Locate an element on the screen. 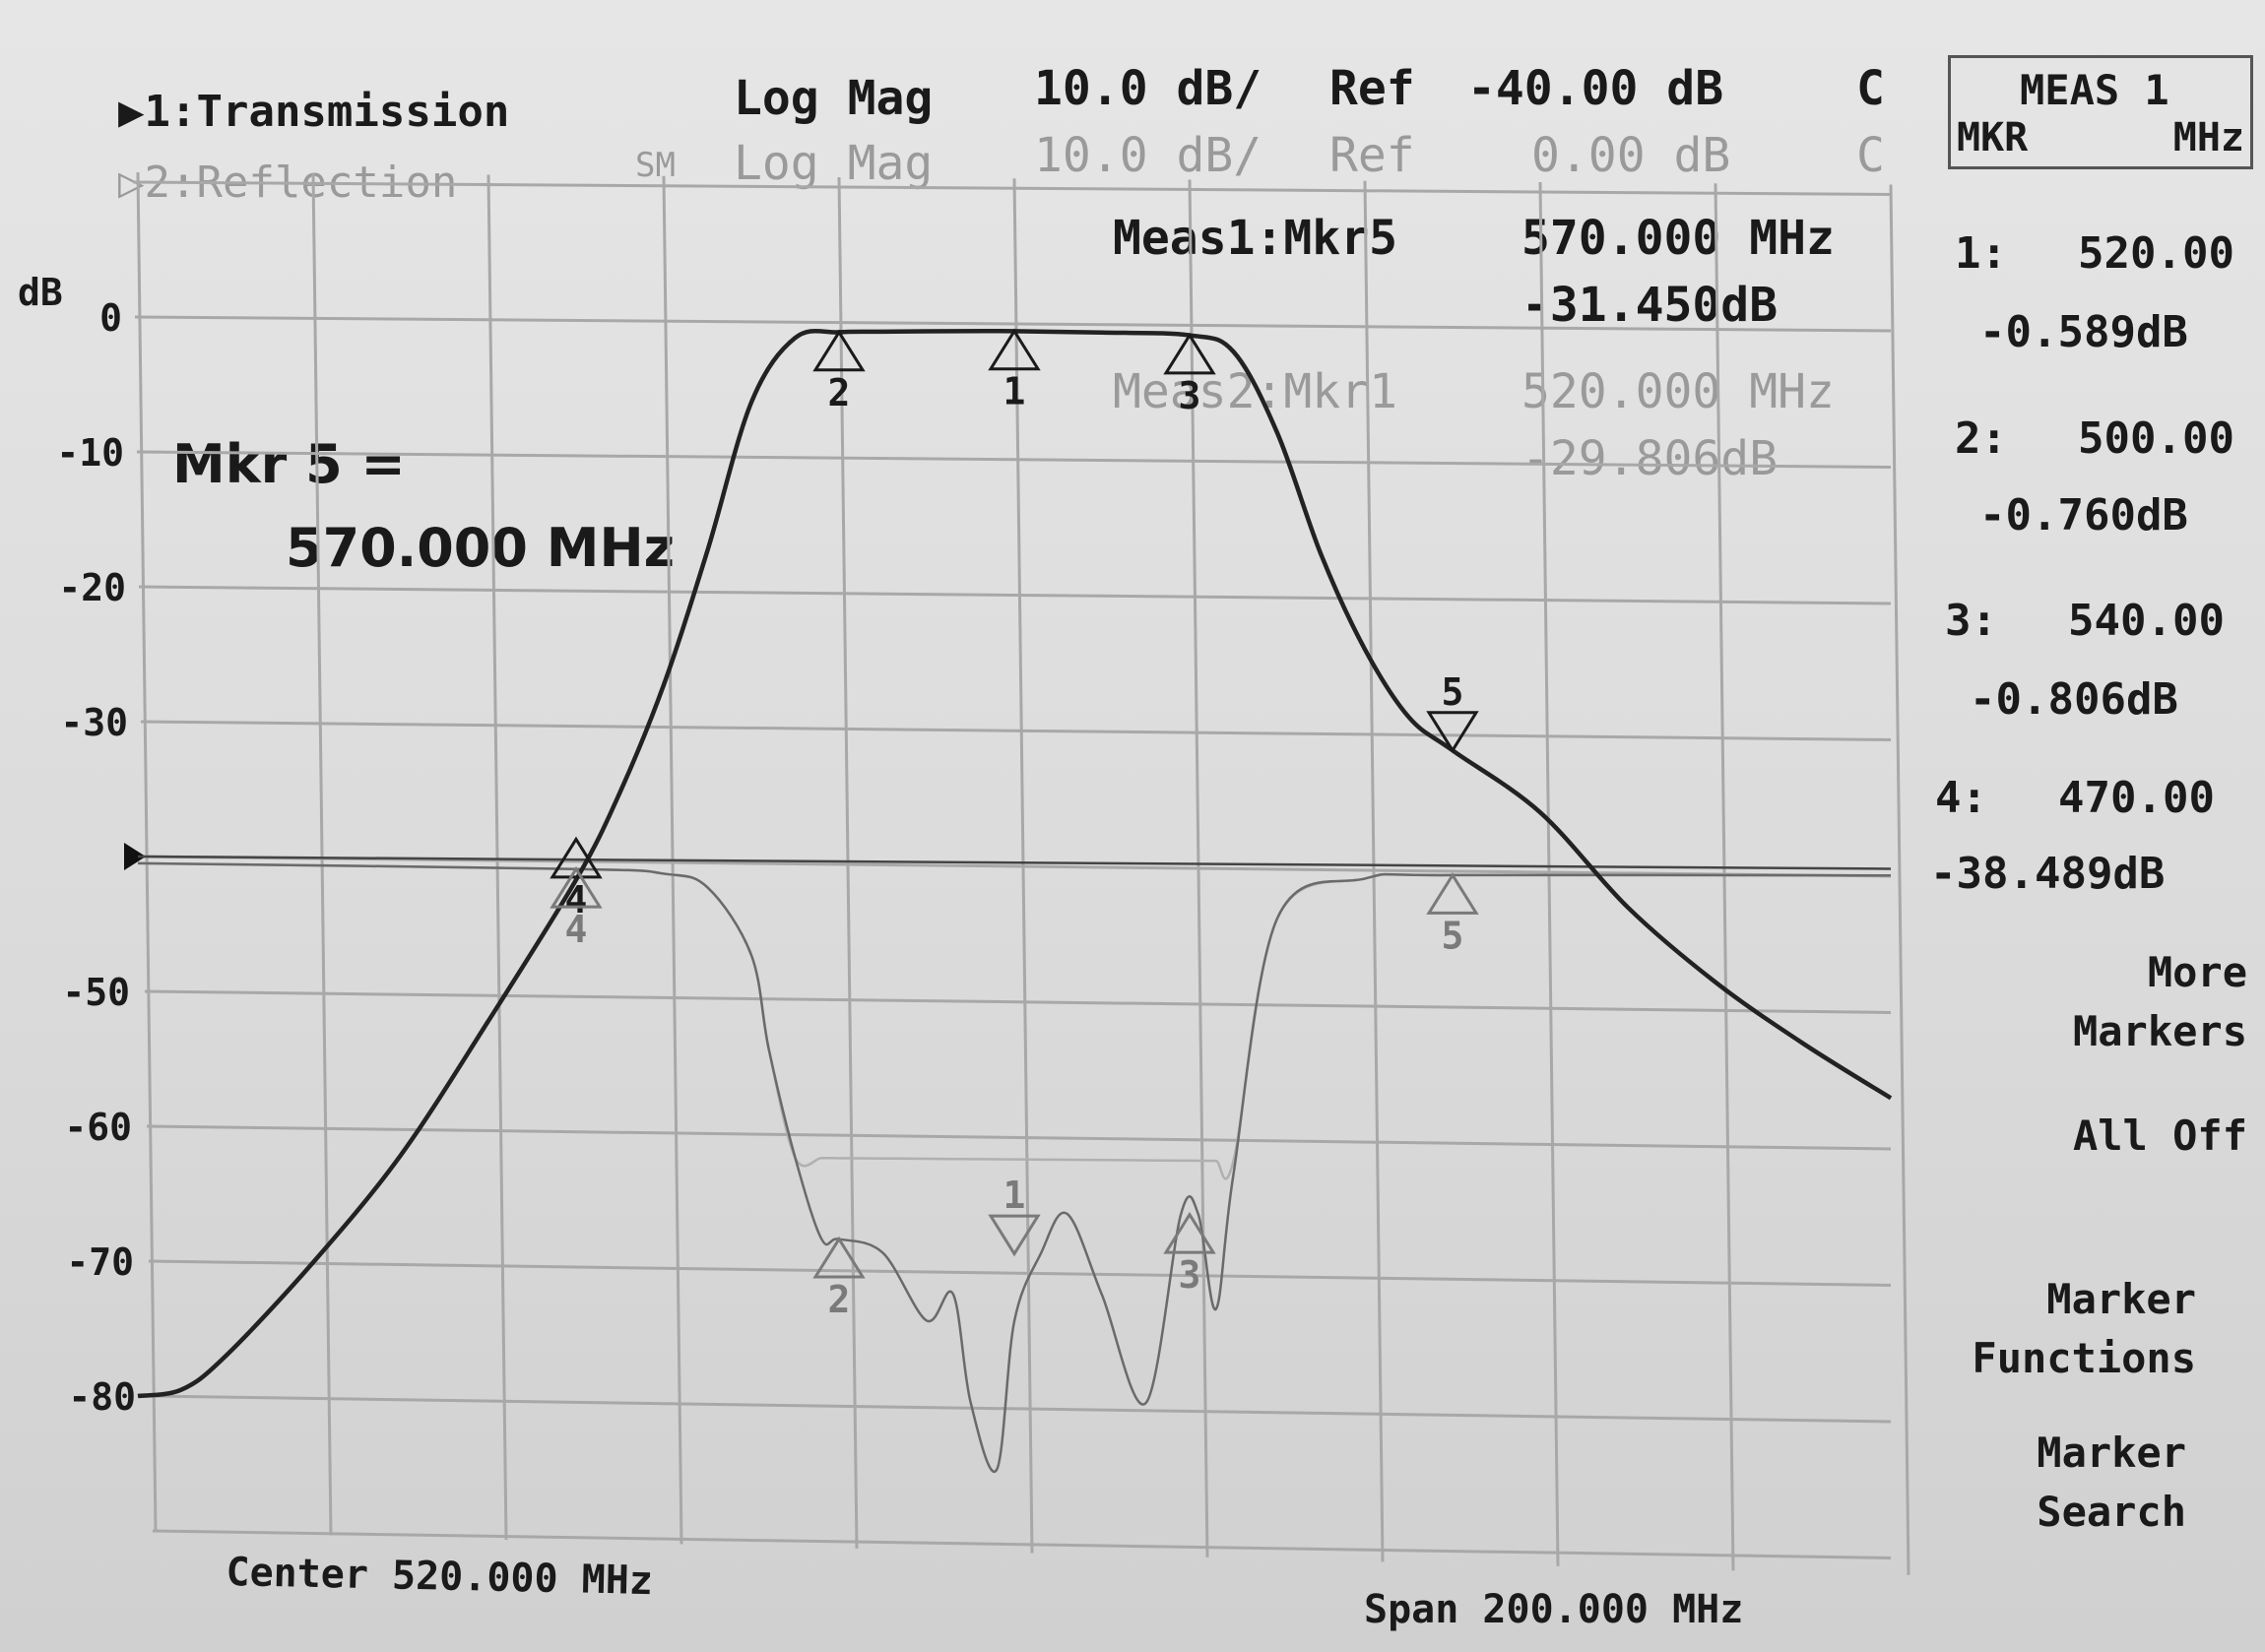  marker-list-freq: 470.00 is located at coordinates (2136, 798).